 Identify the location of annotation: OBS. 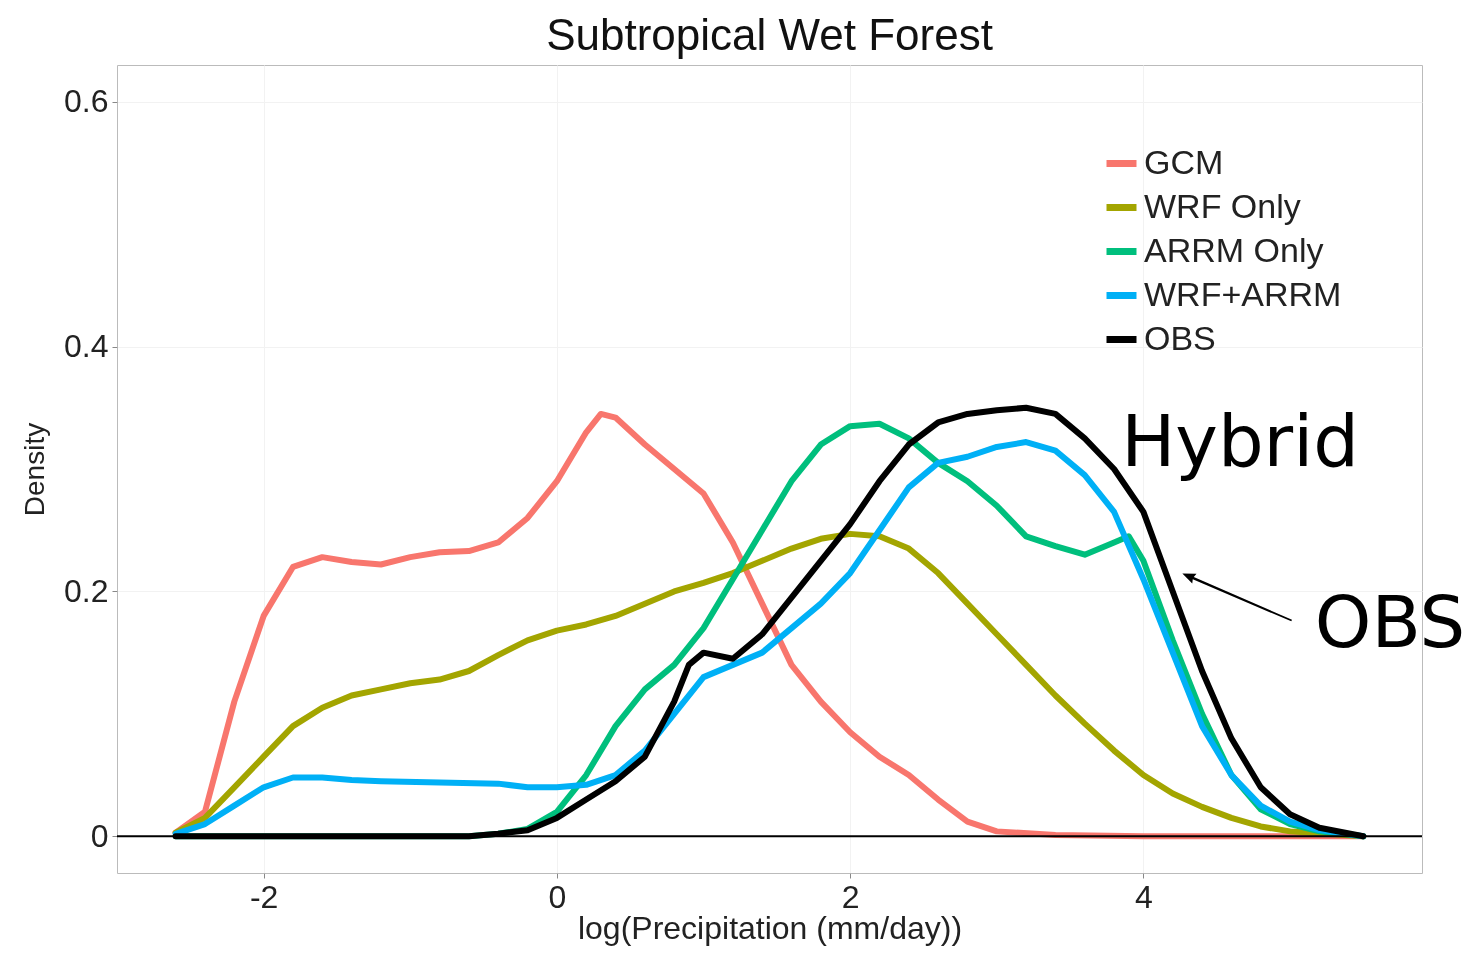
(1390, 622).